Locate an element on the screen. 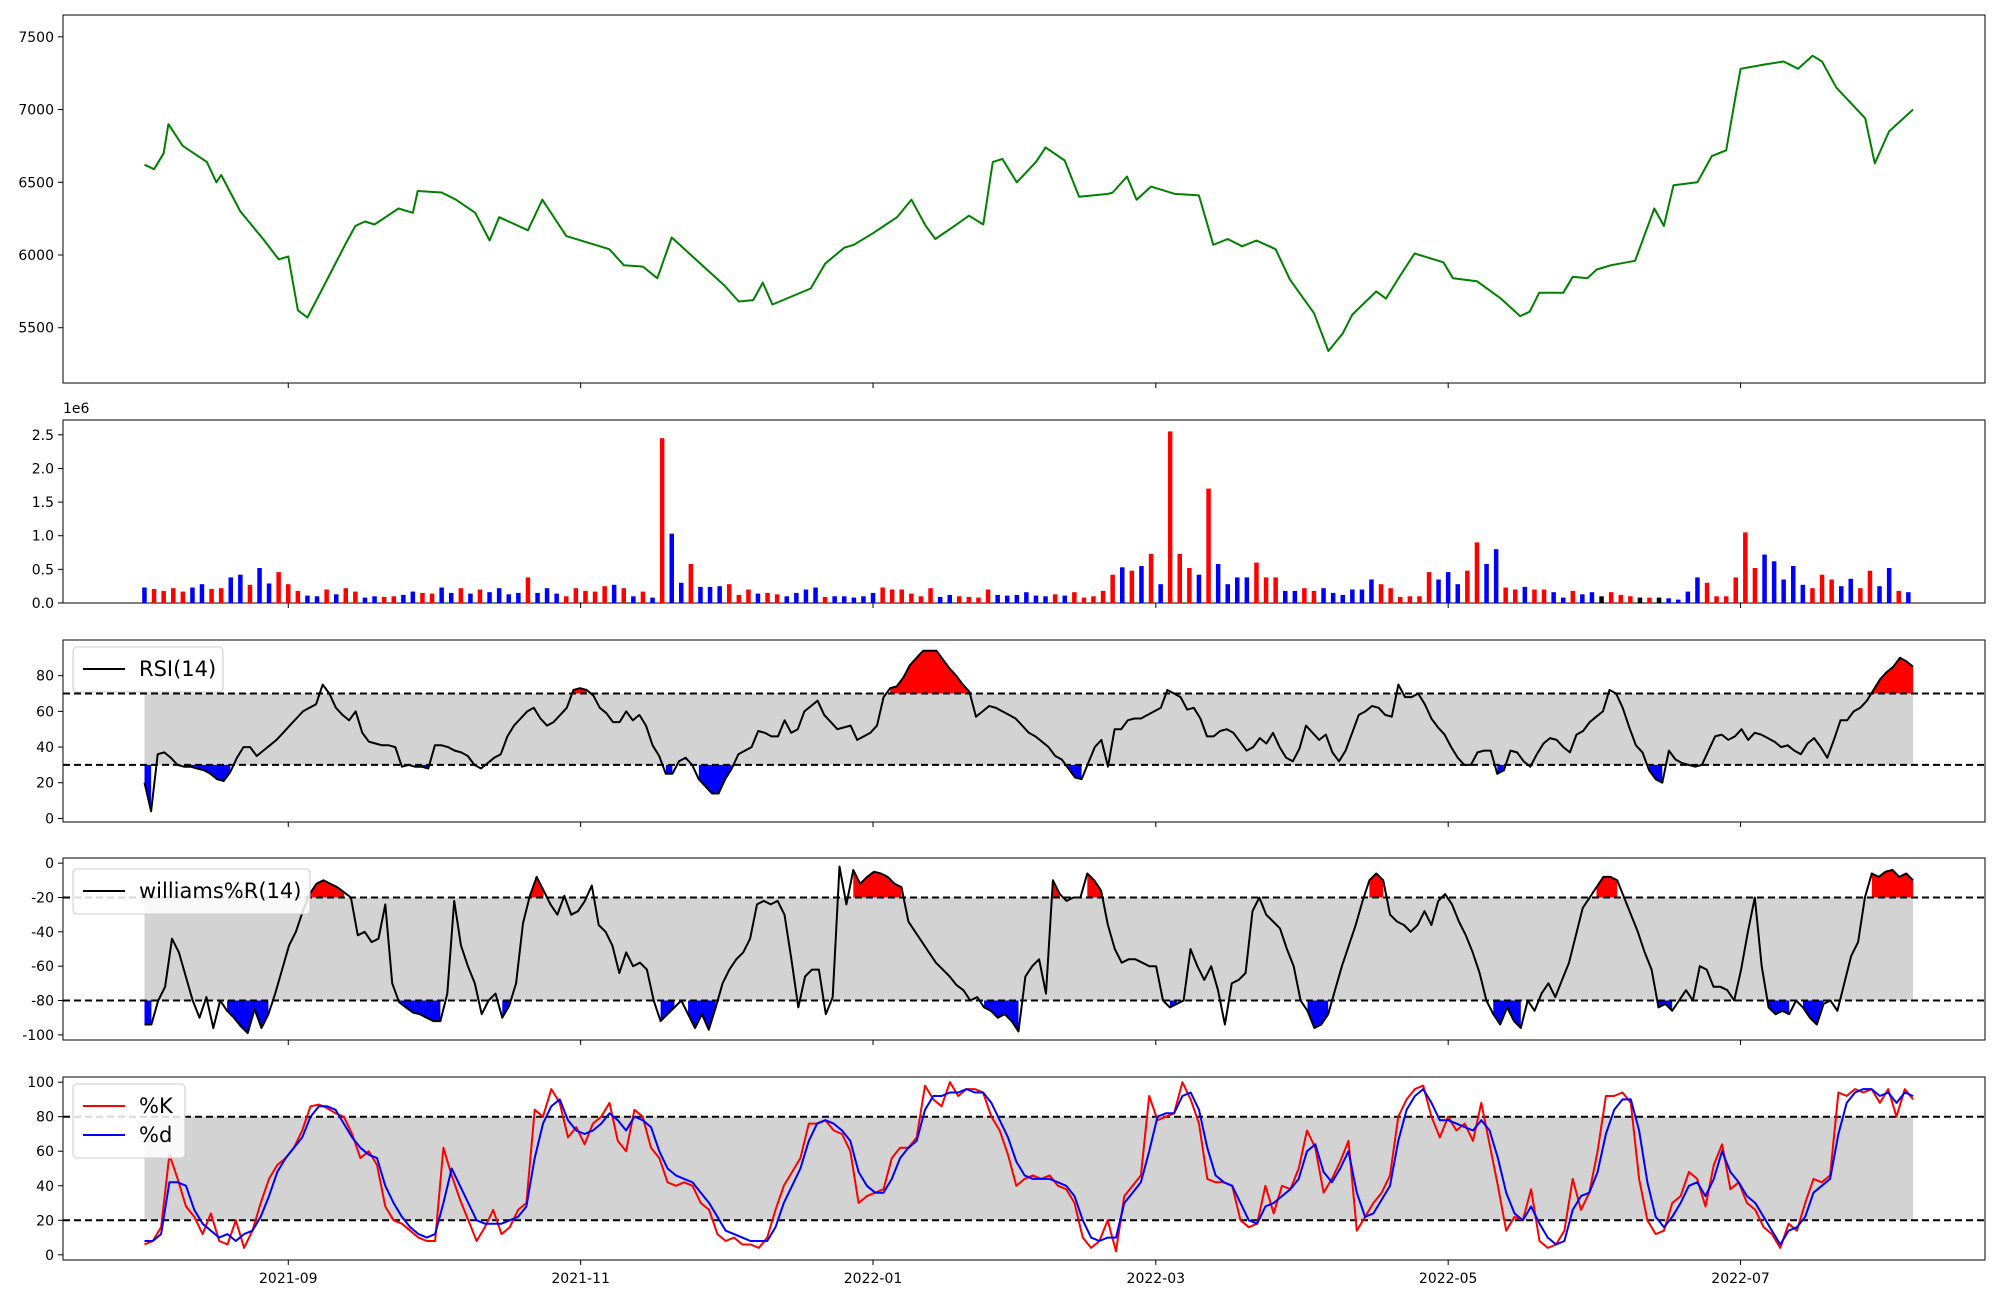 This screenshot has height=1300, width=2000. rsi-panel: 0 20 40 60 80 RSI(14) is located at coordinates (1011, 733).